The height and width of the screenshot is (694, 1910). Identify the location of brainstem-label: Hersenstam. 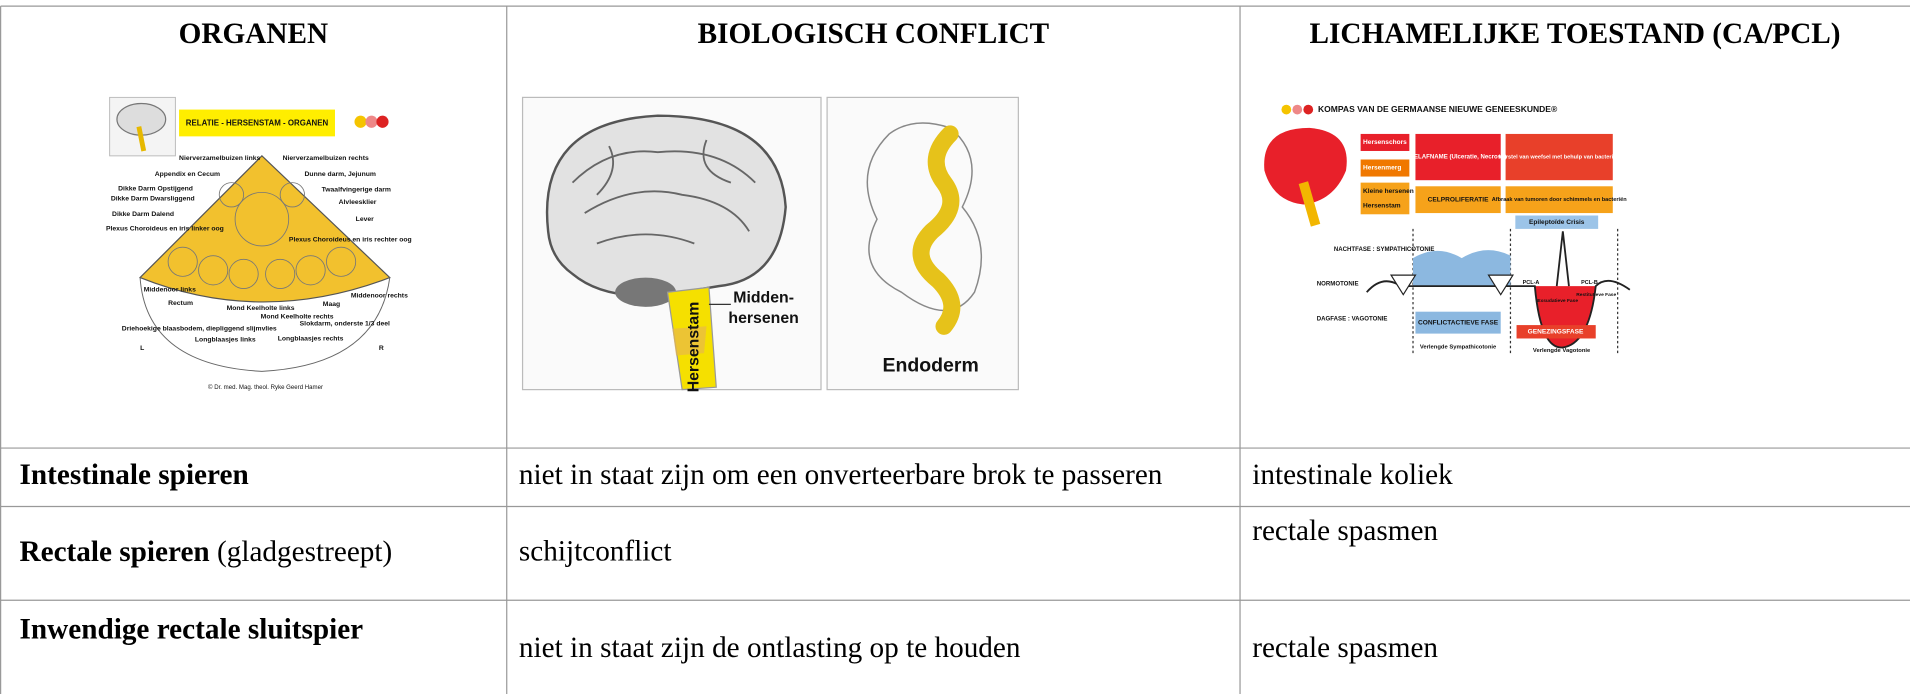
(694, 347).